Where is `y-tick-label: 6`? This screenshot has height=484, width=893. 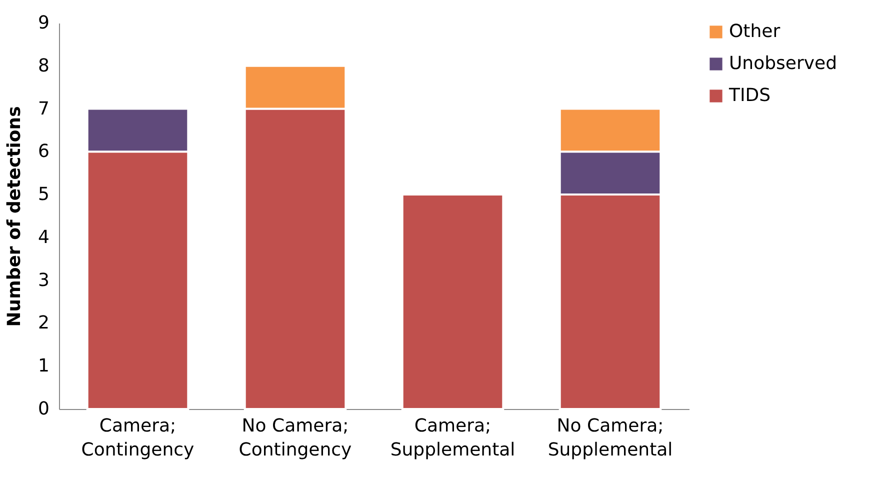 y-tick-label: 6 is located at coordinates (44, 151).